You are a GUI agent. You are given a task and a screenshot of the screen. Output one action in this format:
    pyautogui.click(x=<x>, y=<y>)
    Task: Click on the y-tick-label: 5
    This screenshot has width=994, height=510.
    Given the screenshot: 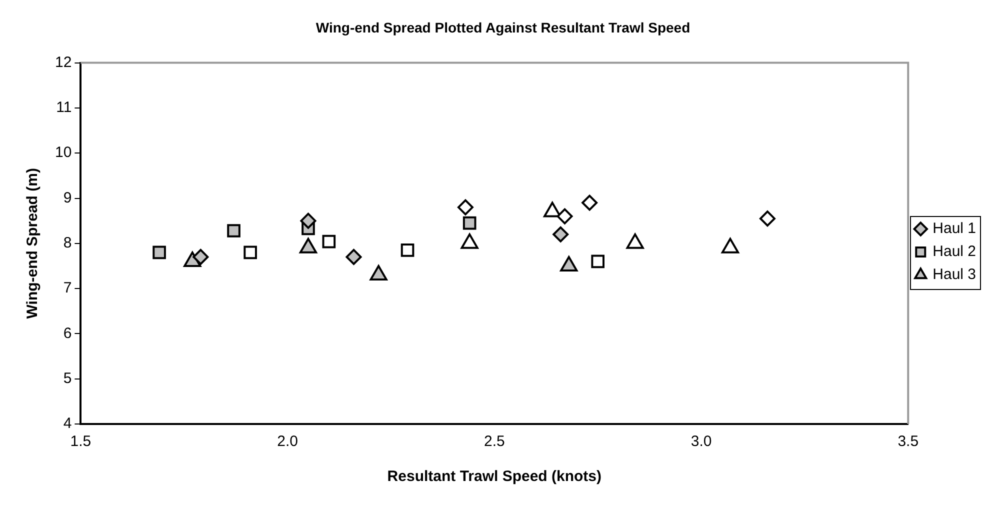 What is the action you would take?
    pyautogui.click(x=67, y=378)
    